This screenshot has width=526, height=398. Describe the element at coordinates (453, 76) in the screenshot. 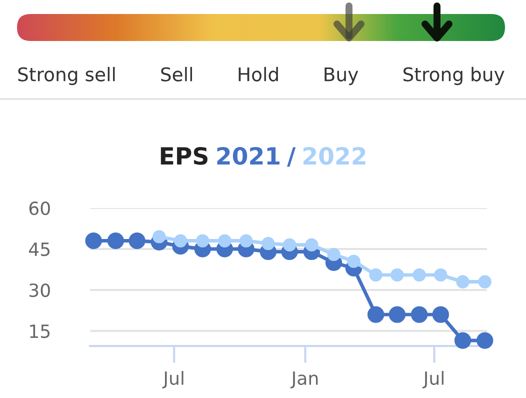

I see `category-label: Strong buy` at that location.